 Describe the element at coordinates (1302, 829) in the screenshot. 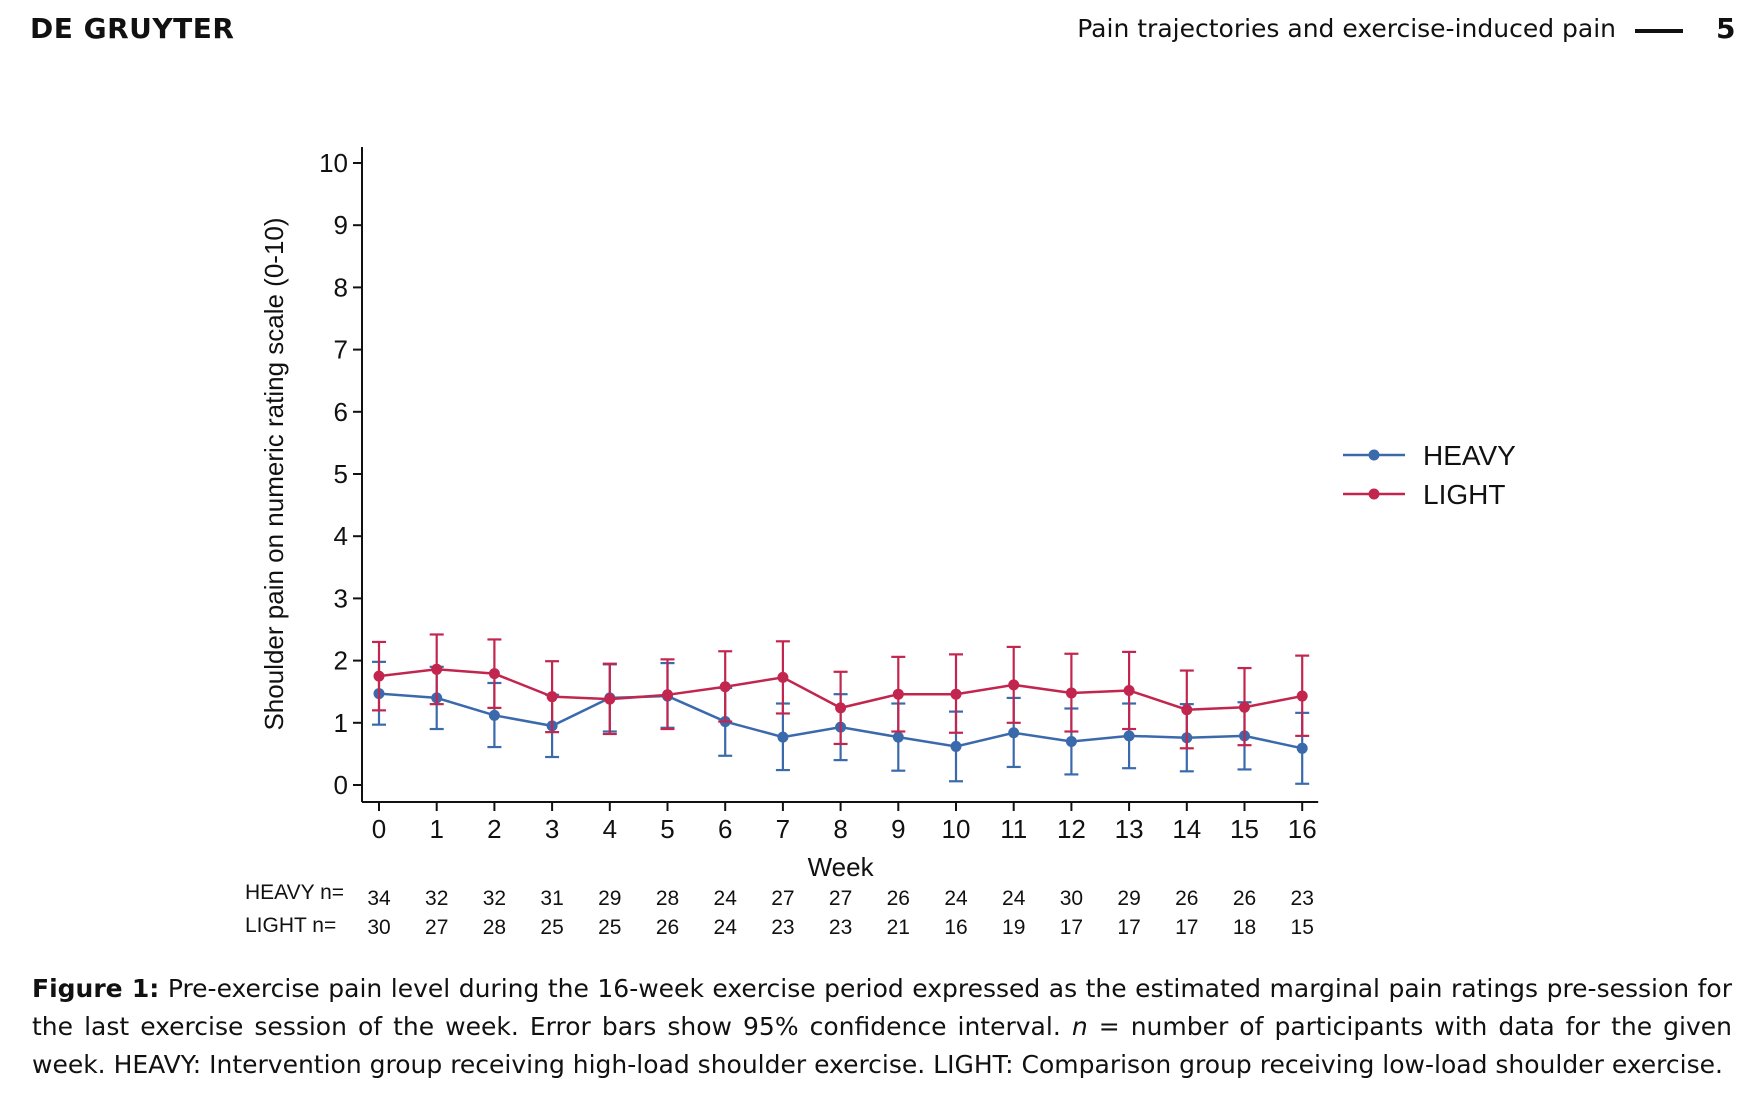

I see `x-tick-label: 16` at that location.